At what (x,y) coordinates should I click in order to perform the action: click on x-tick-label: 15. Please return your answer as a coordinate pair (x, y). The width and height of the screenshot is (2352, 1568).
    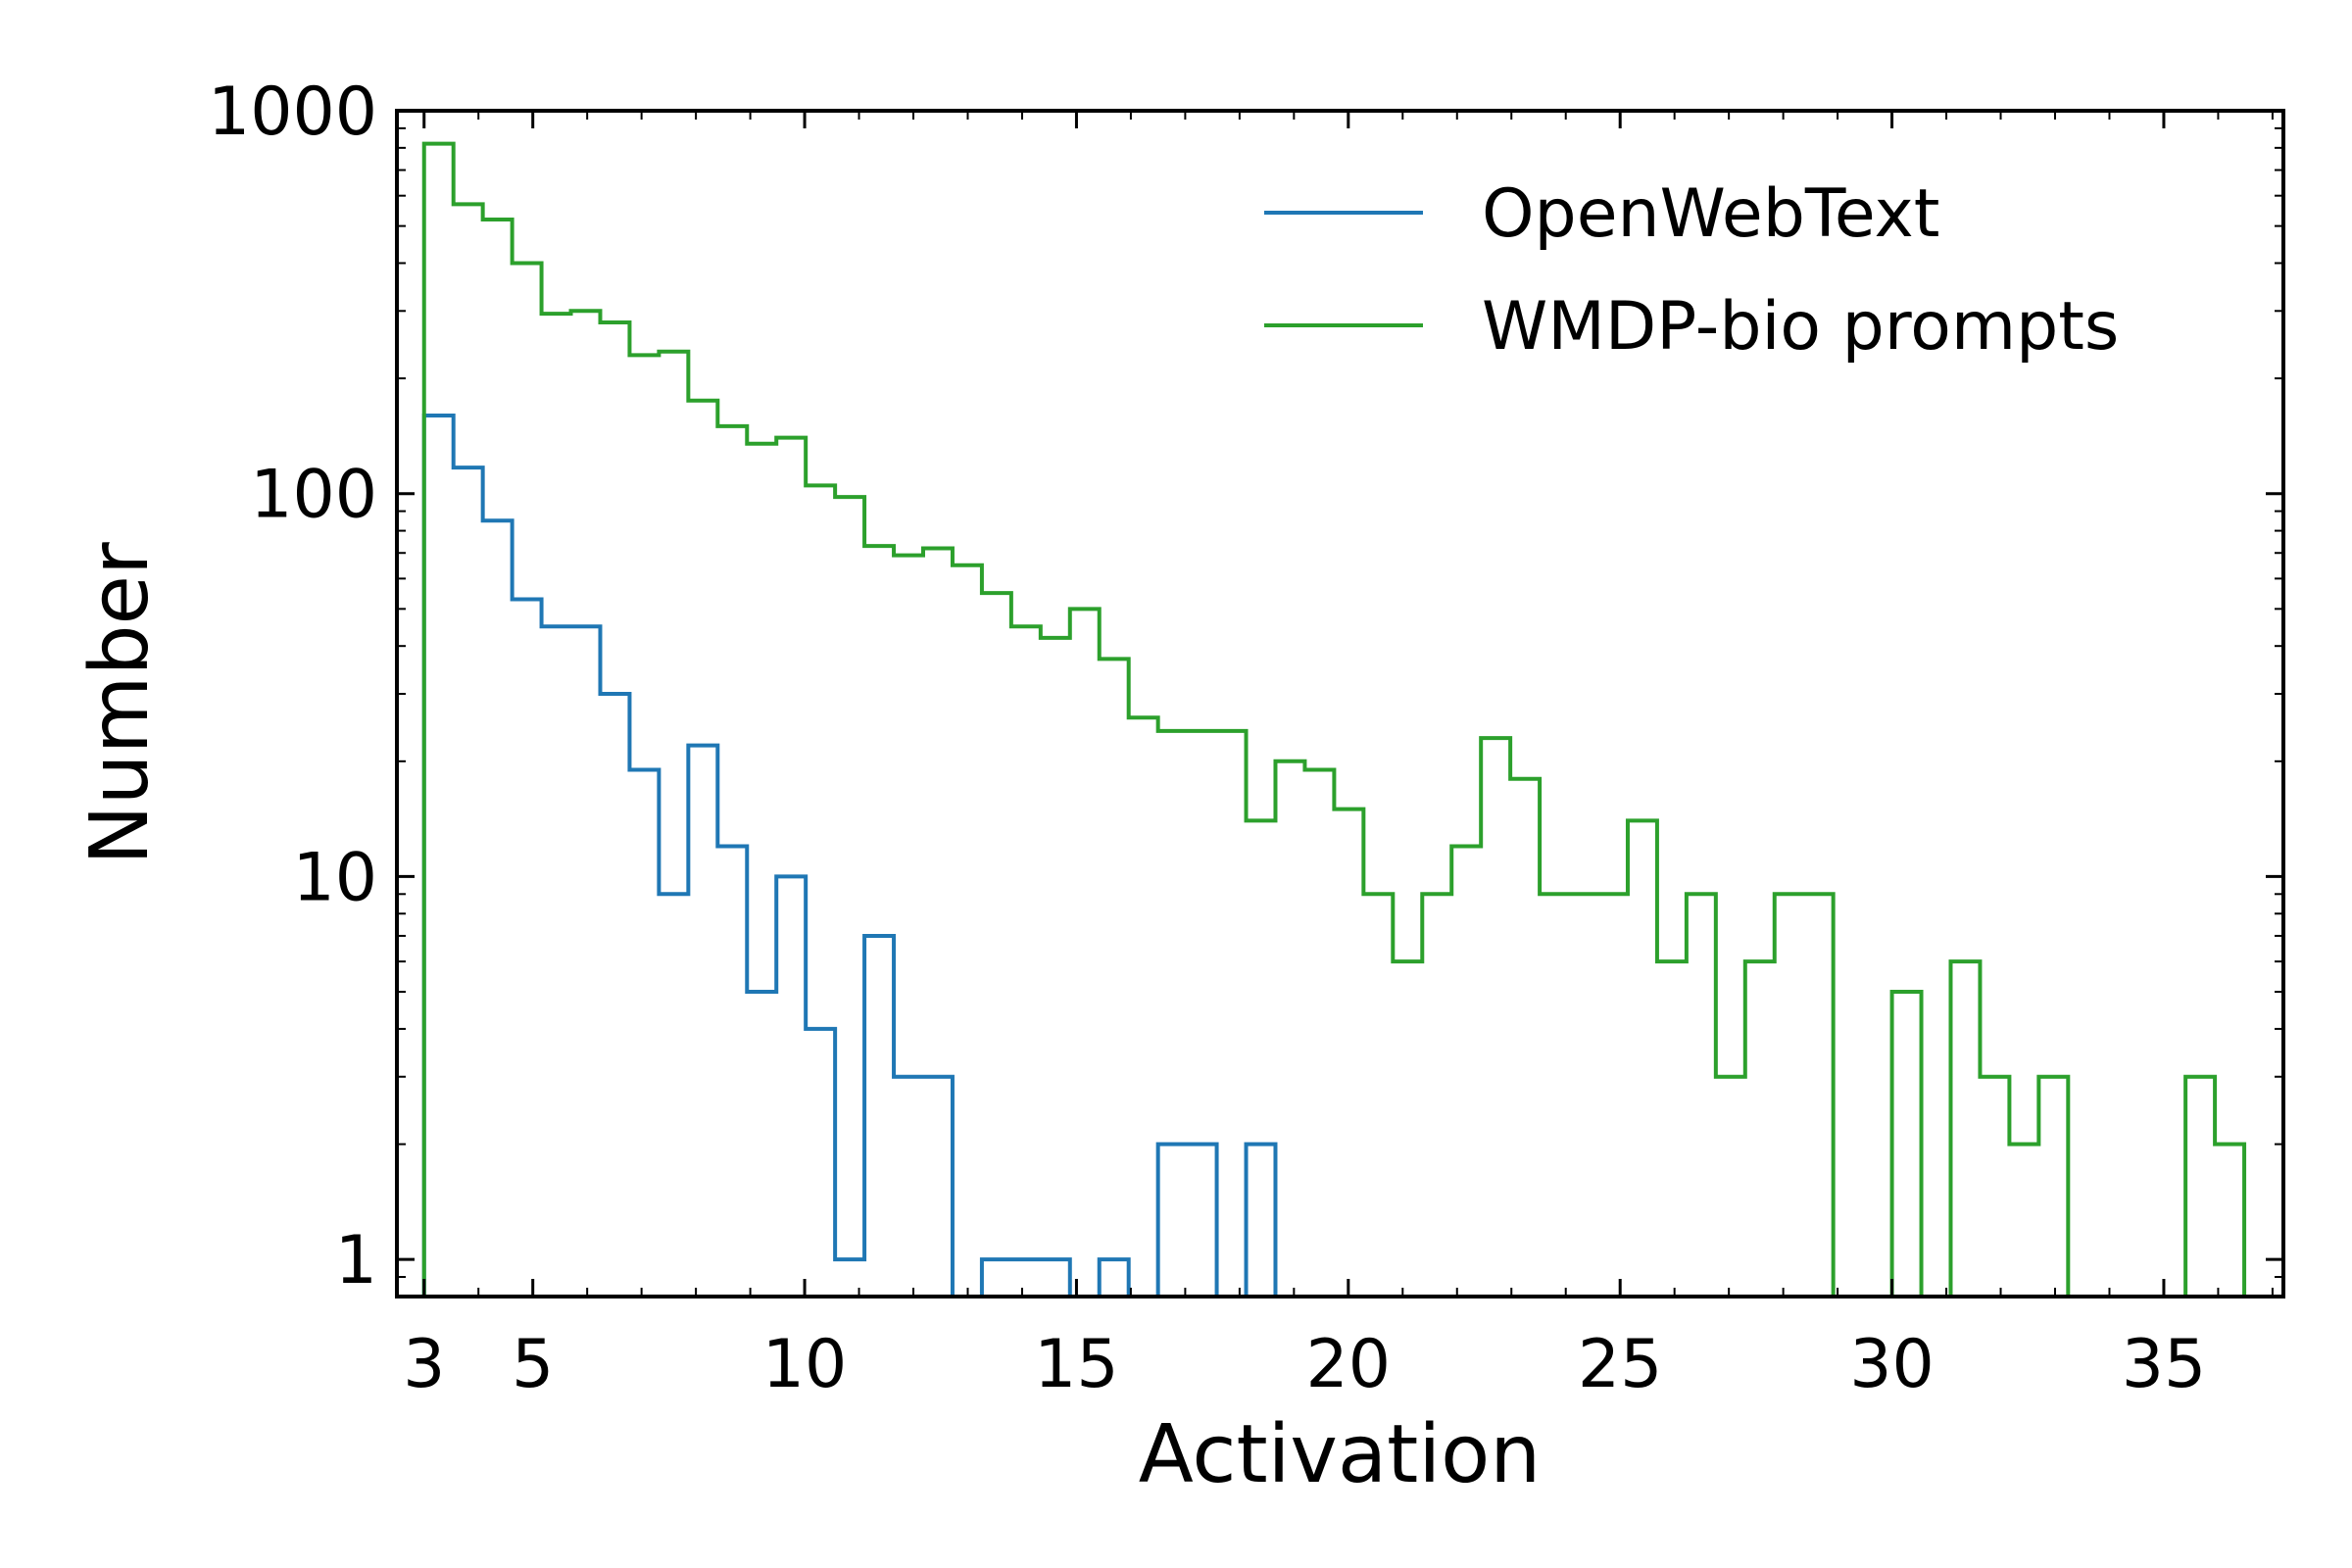
    Looking at the image, I should click on (1076, 1364).